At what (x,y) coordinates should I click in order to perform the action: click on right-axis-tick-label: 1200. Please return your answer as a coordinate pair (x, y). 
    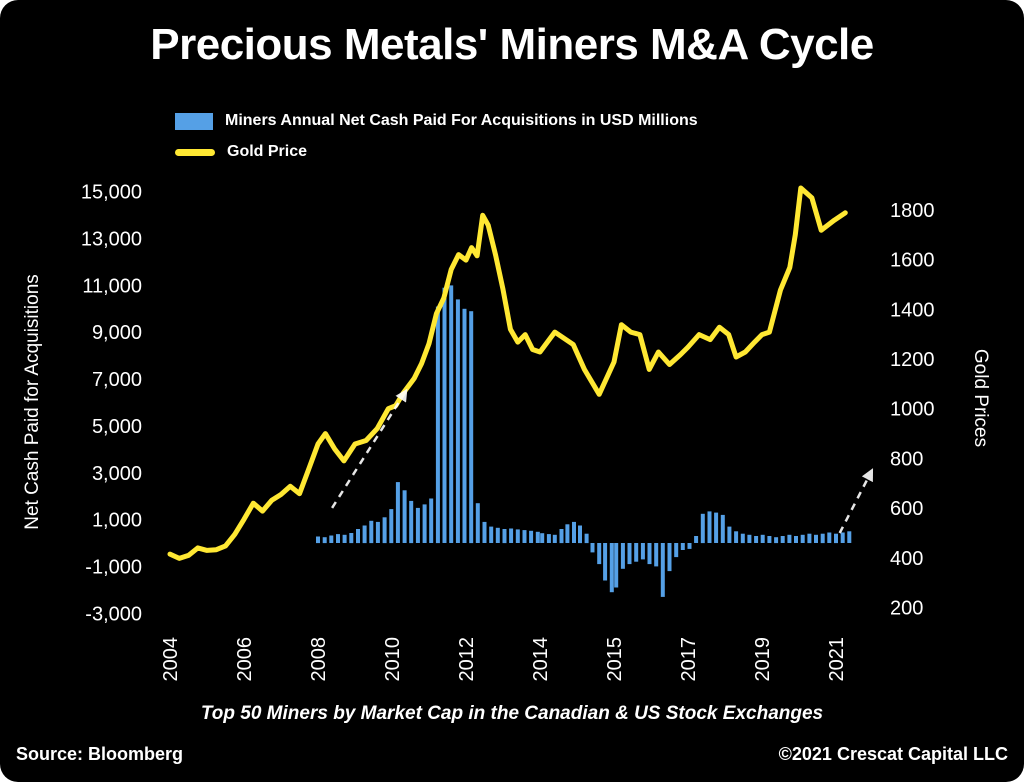
    Looking at the image, I should click on (912, 360).